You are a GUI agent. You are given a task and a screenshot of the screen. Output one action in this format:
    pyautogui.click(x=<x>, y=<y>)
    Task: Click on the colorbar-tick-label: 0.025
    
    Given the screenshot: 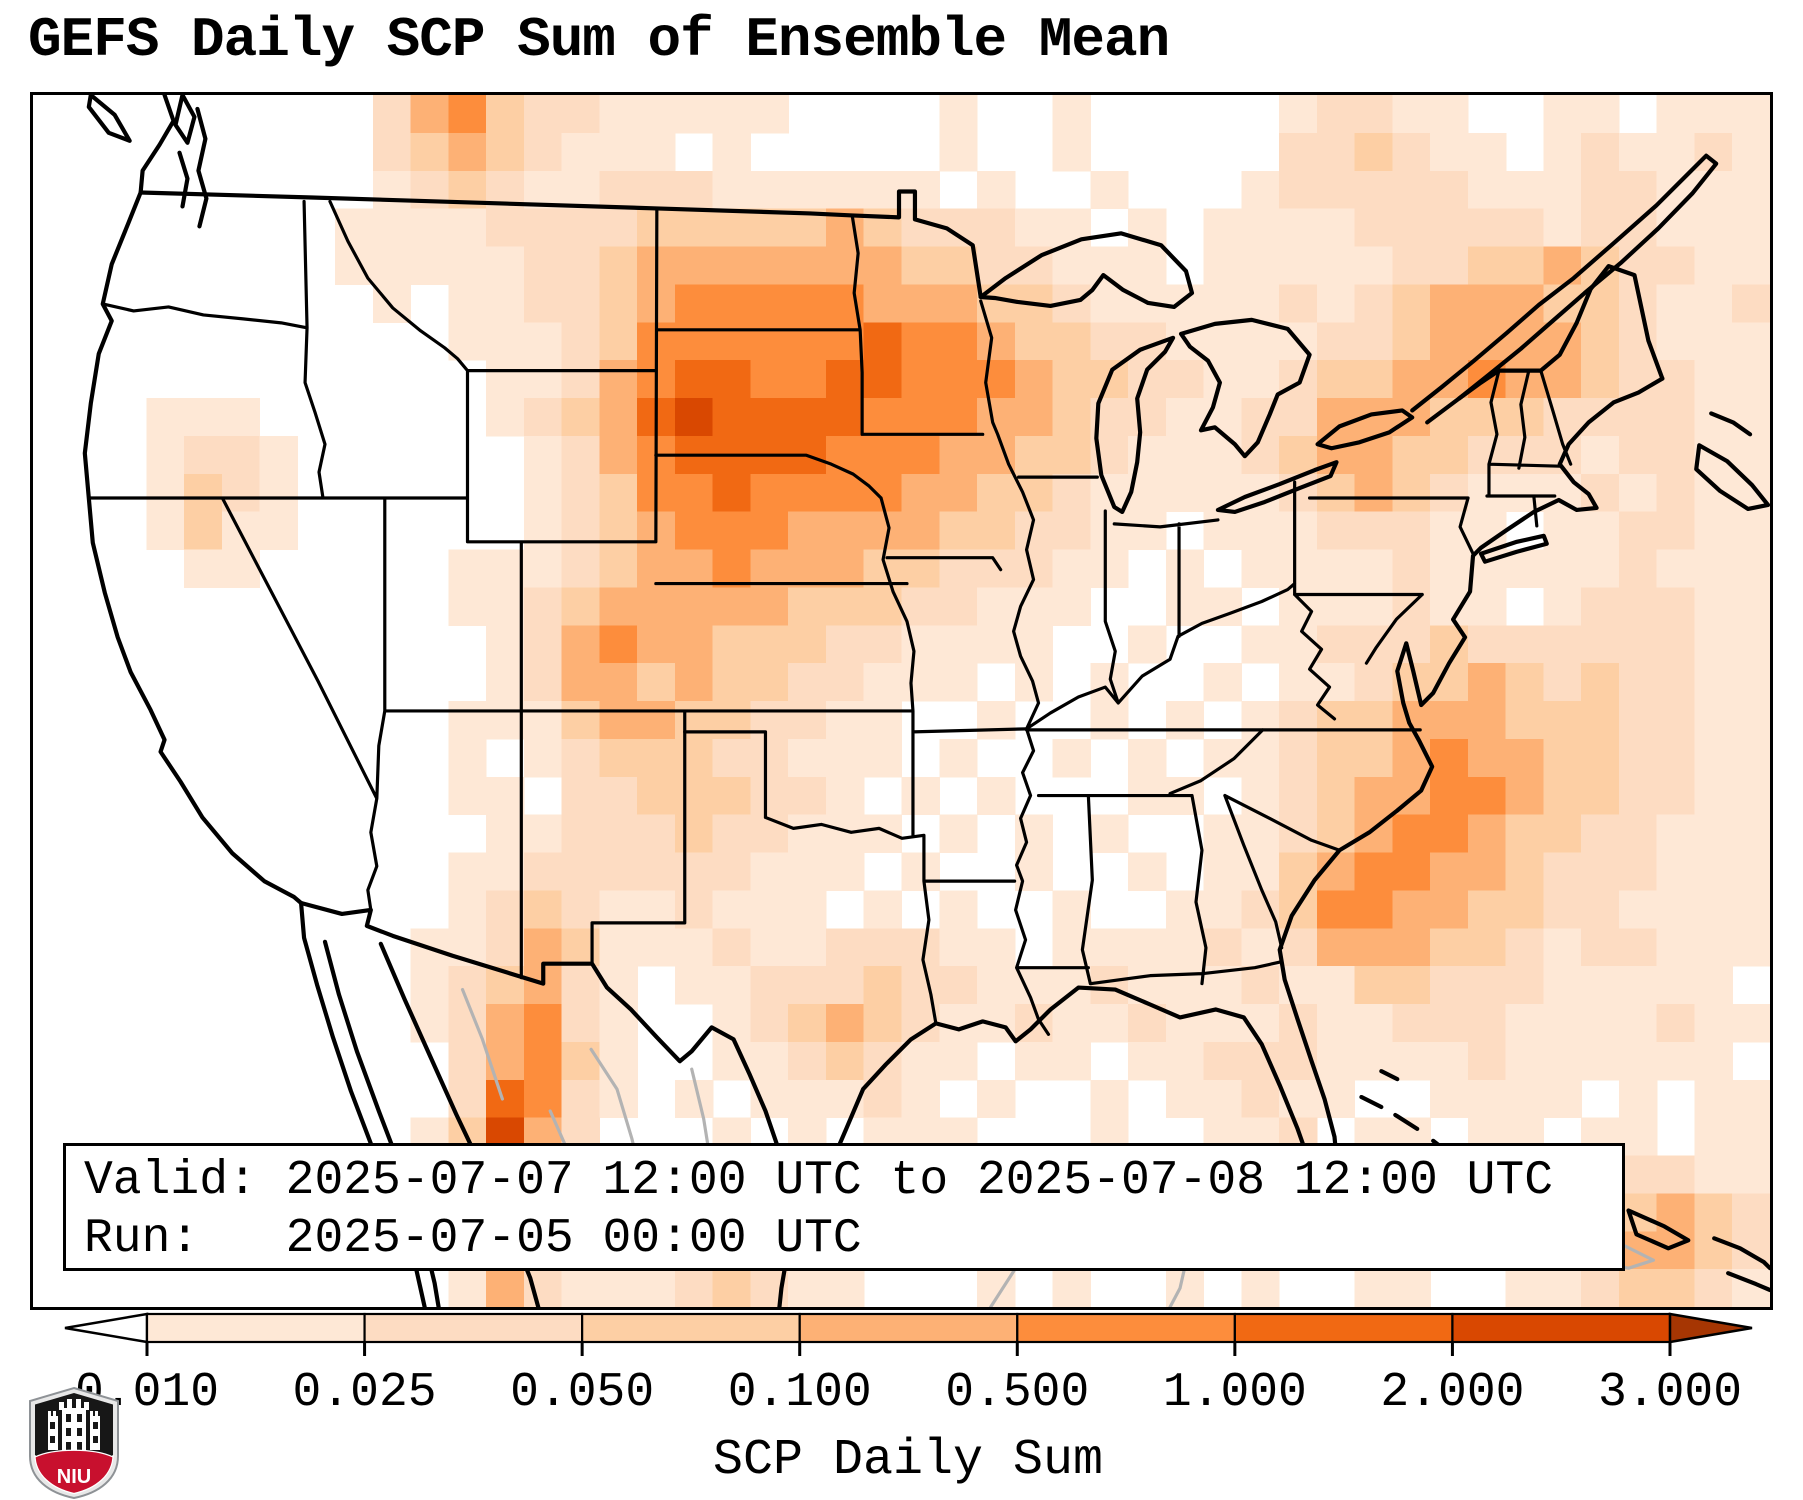 What is the action you would take?
    pyautogui.click(x=364, y=1393)
    